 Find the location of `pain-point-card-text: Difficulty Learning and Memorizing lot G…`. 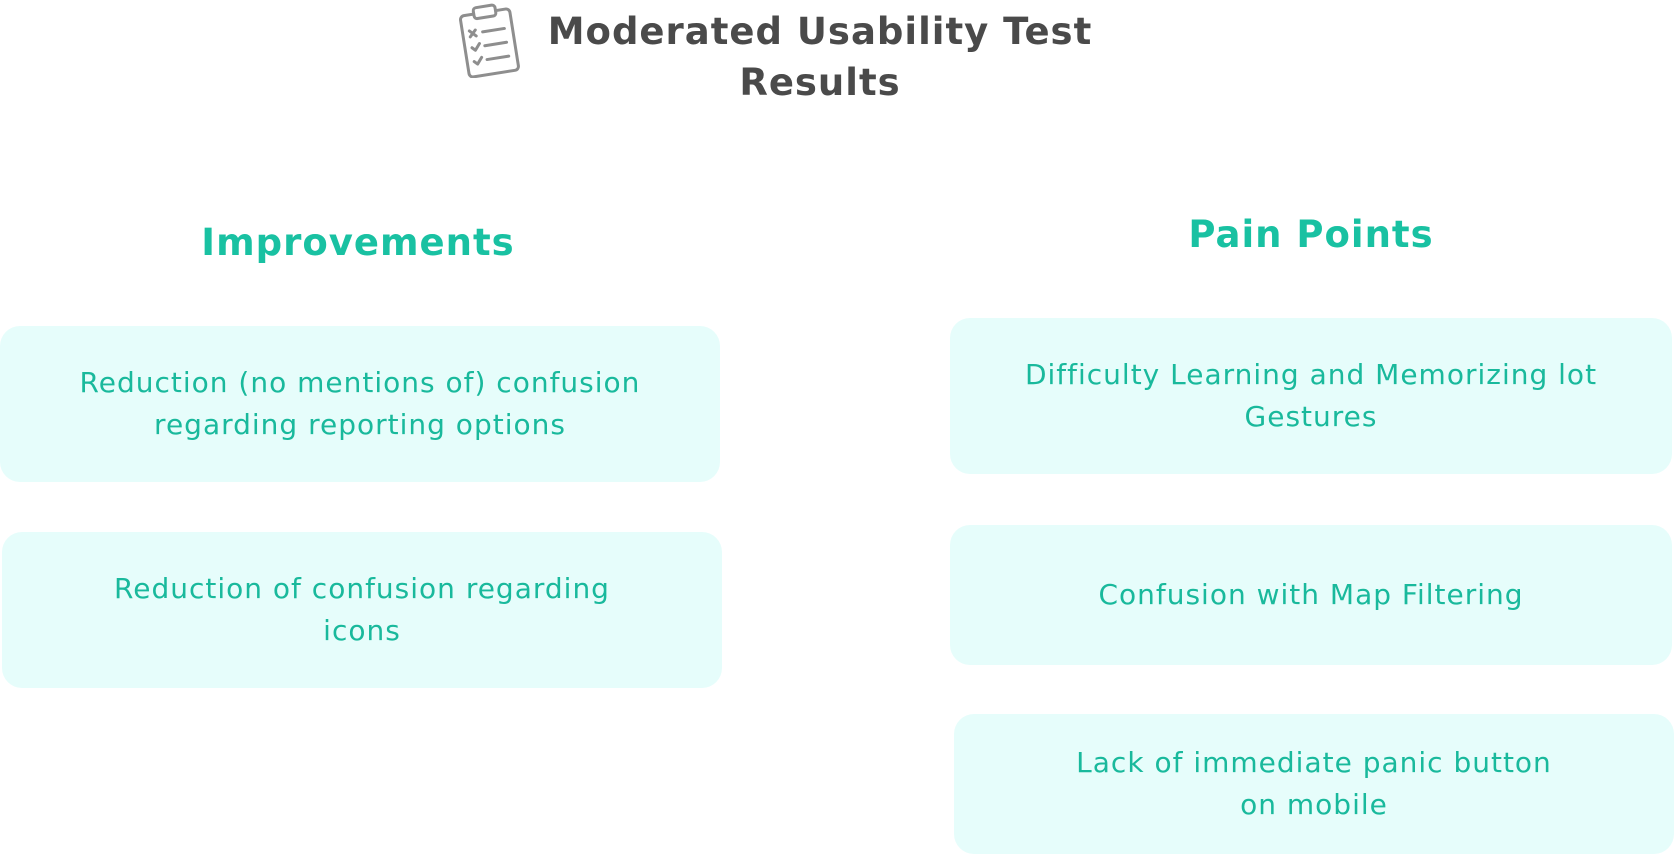

pain-point-card-text: Difficulty Learning and Memorizing lot G… is located at coordinates (1311, 395).